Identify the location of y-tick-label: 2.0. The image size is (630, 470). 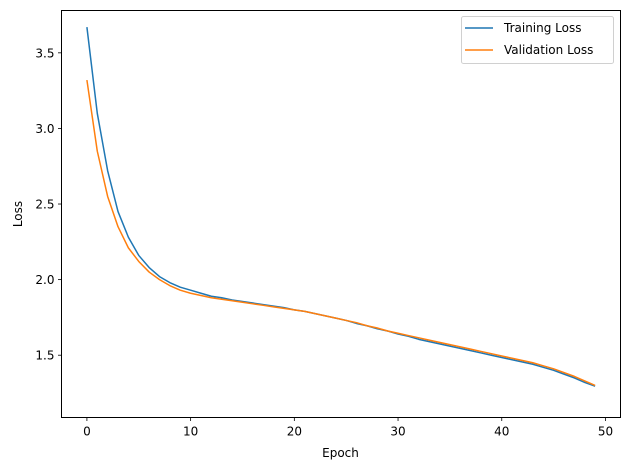
(44, 280).